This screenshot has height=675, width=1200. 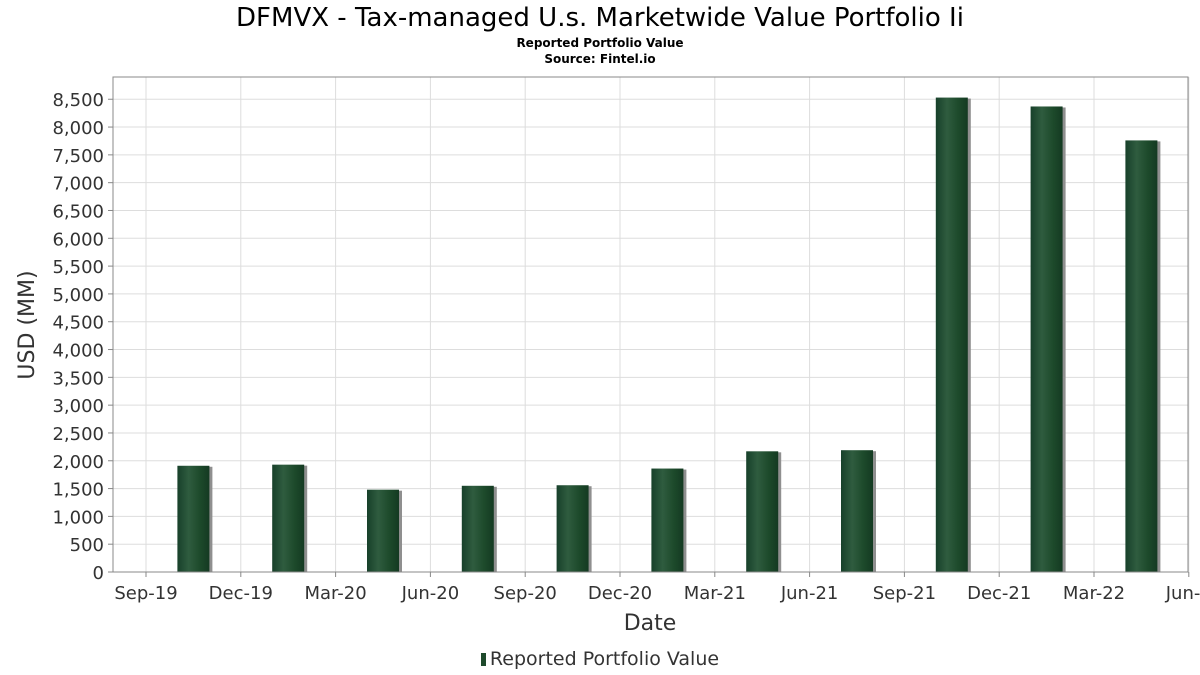 What do you see at coordinates (78, 490) in the screenshot?
I see `y-tick-label: 1,500` at bounding box center [78, 490].